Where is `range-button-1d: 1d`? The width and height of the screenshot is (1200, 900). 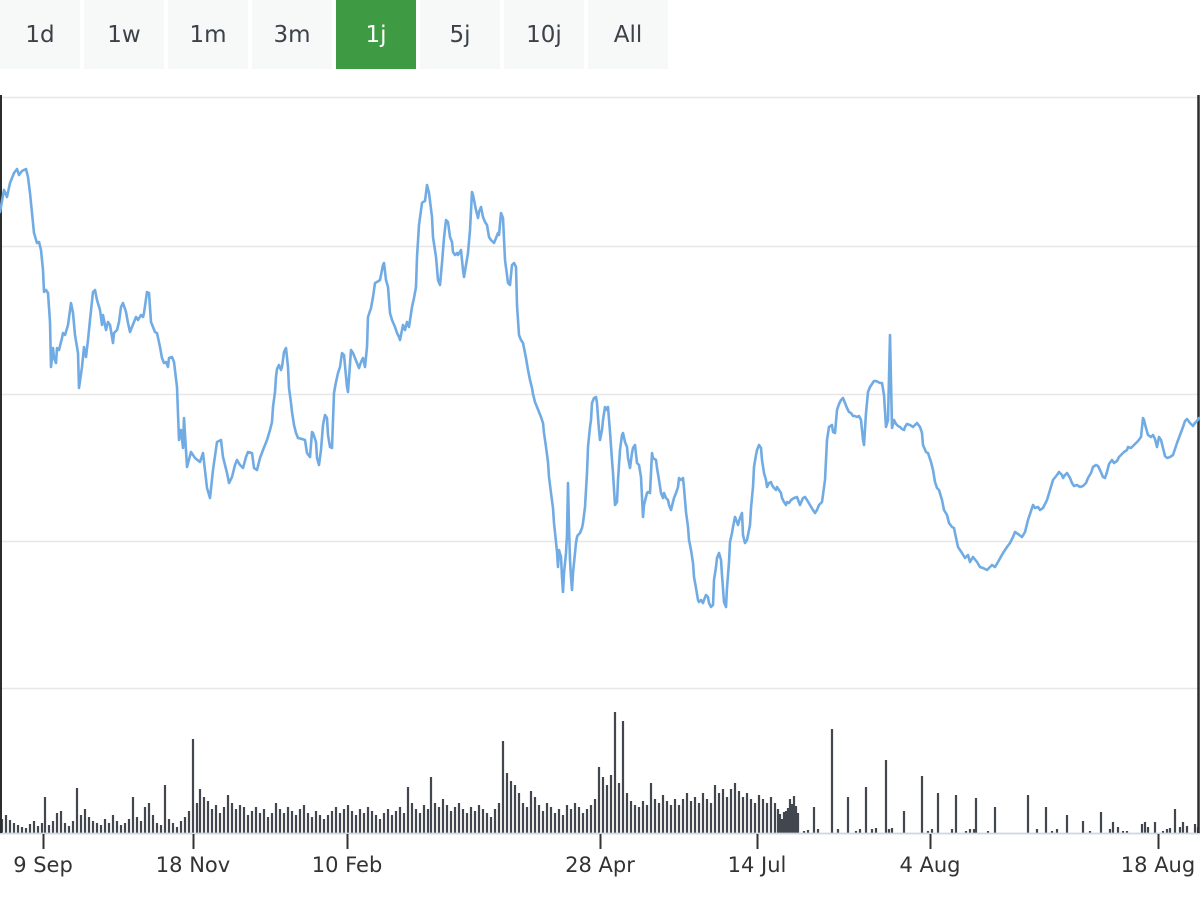
range-button-1d: 1d is located at coordinates (40, 34).